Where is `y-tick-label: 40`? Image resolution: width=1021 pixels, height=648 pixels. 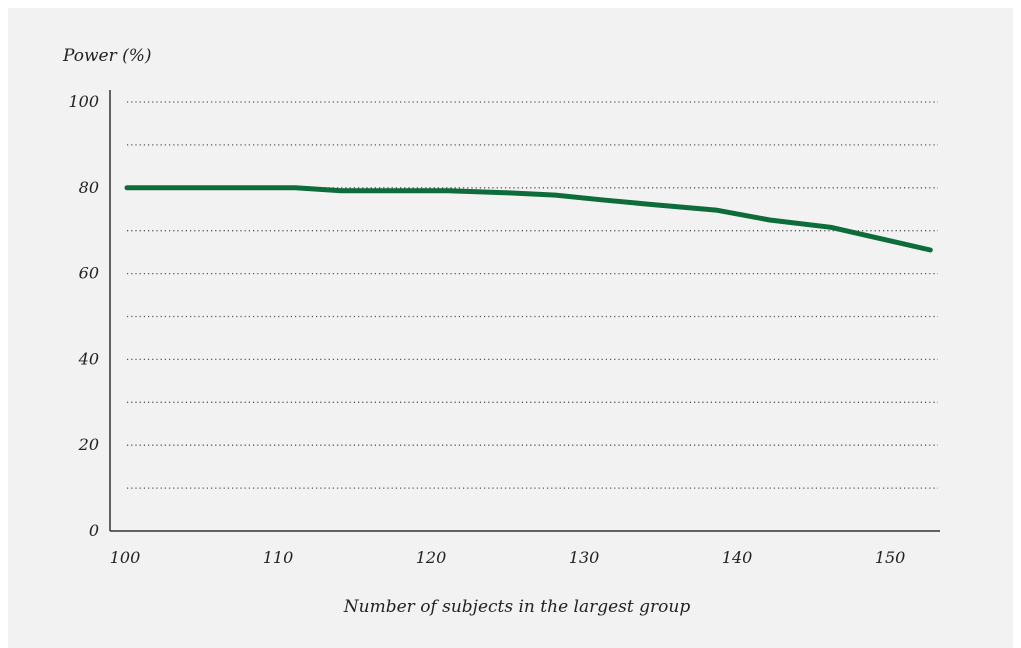
y-tick-label: 40 is located at coordinates (88, 358).